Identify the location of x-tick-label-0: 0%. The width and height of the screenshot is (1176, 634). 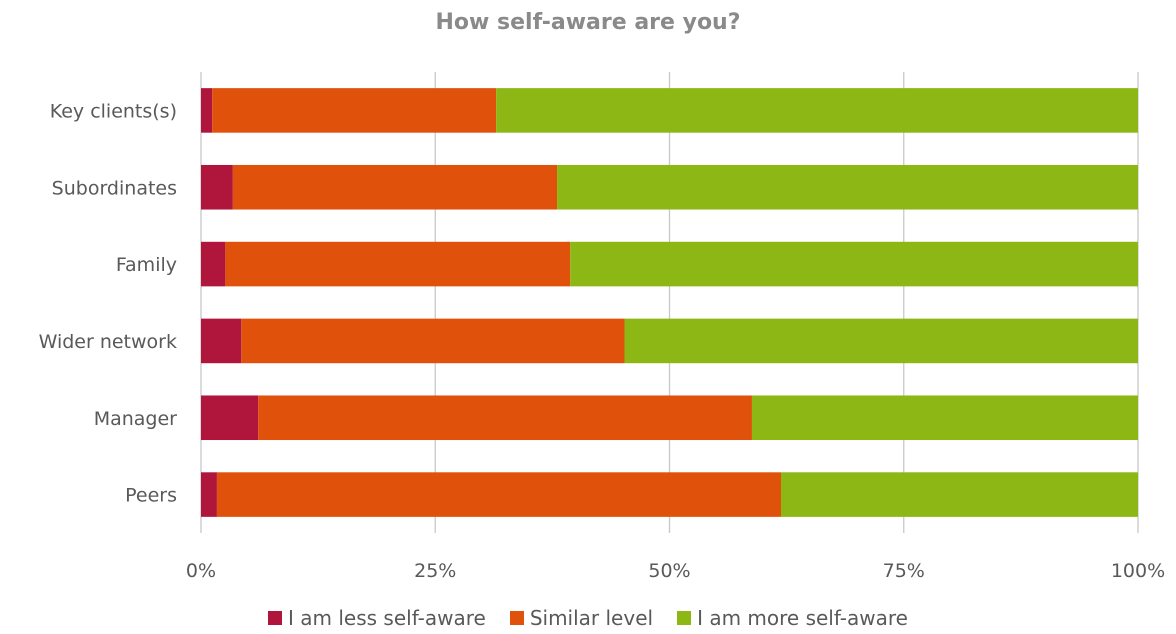
(201, 571).